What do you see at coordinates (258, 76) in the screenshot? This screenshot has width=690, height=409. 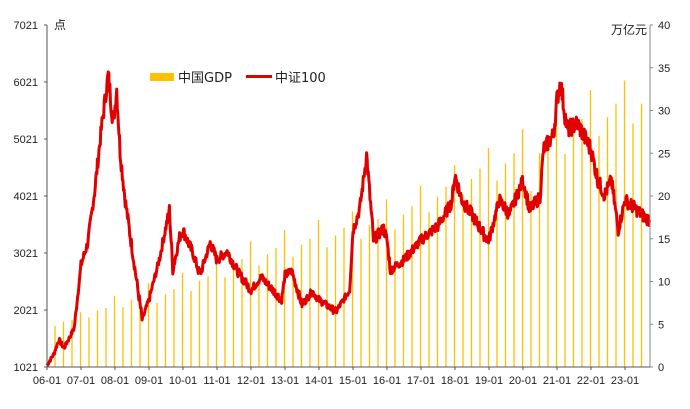 I see `legend-swatch-index` at bounding box center [258, 76].